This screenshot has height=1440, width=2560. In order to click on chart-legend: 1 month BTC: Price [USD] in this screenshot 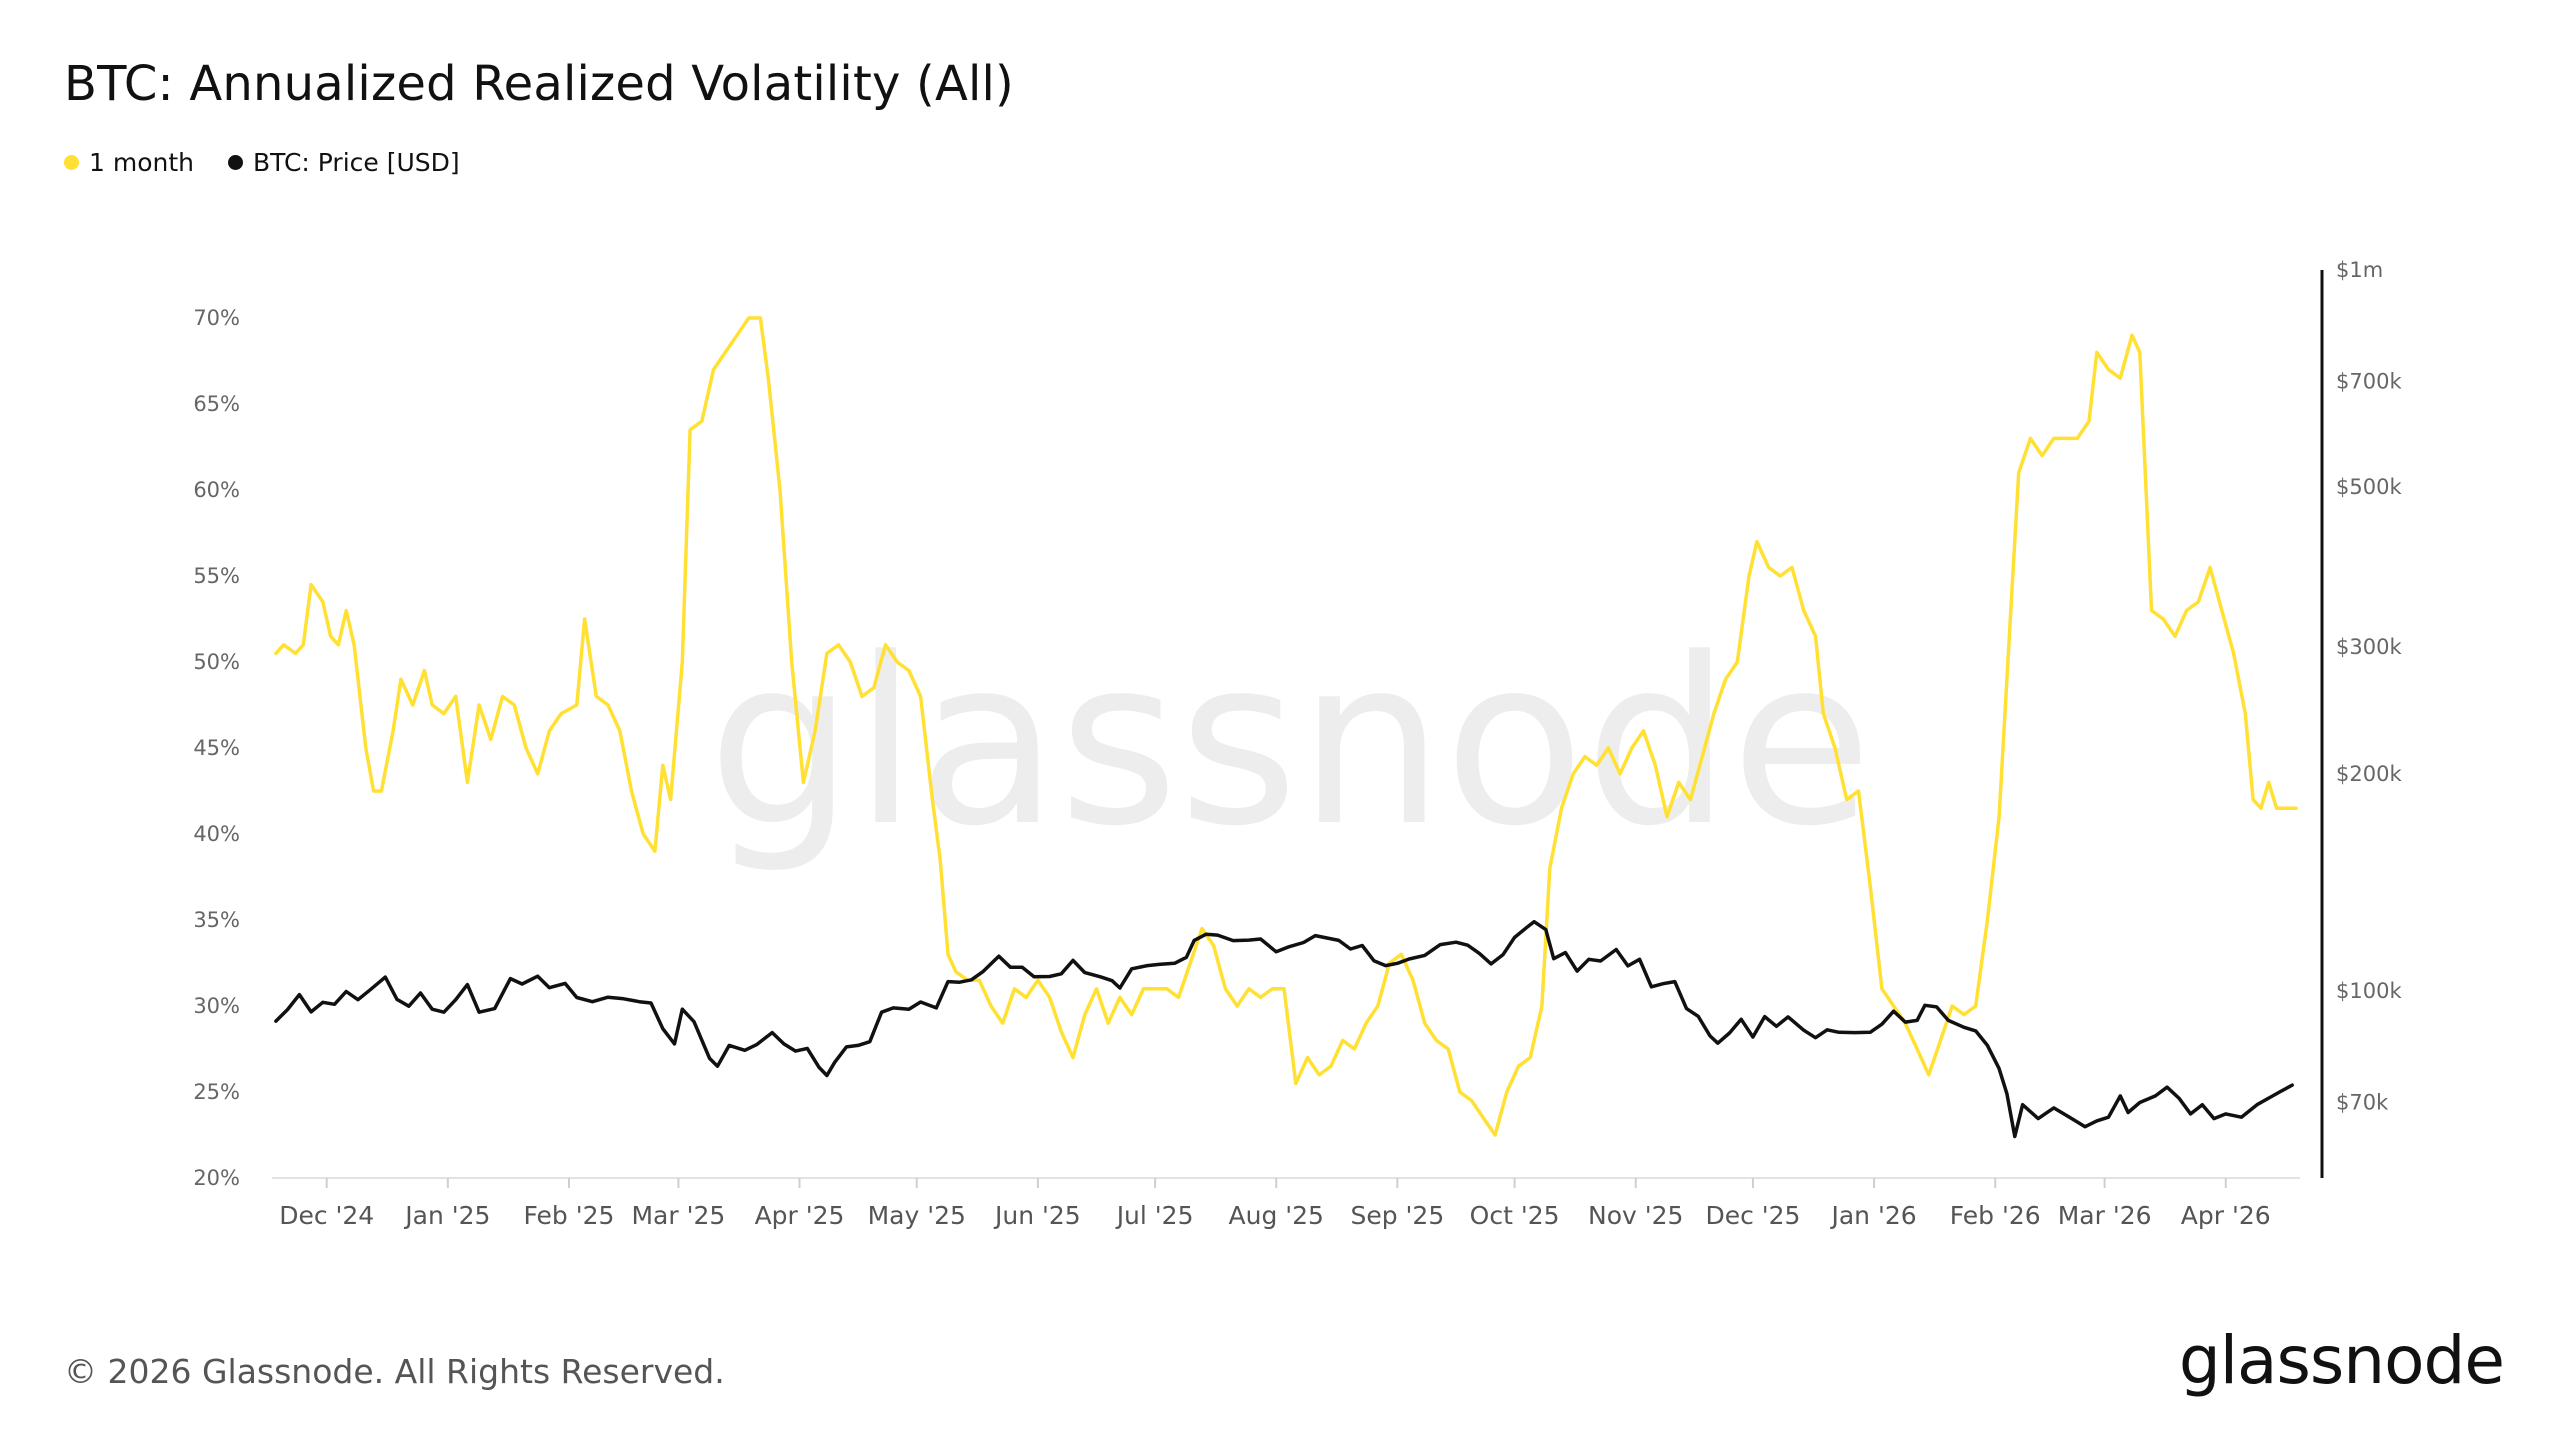, I will do `click(262, 162)`.